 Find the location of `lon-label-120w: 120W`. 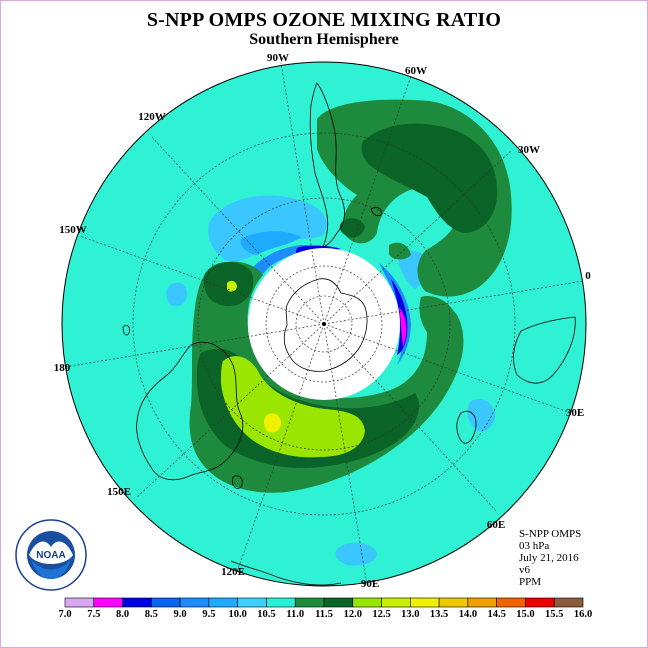

lon-label-120w: 120W is located at coordinates (152, 117).